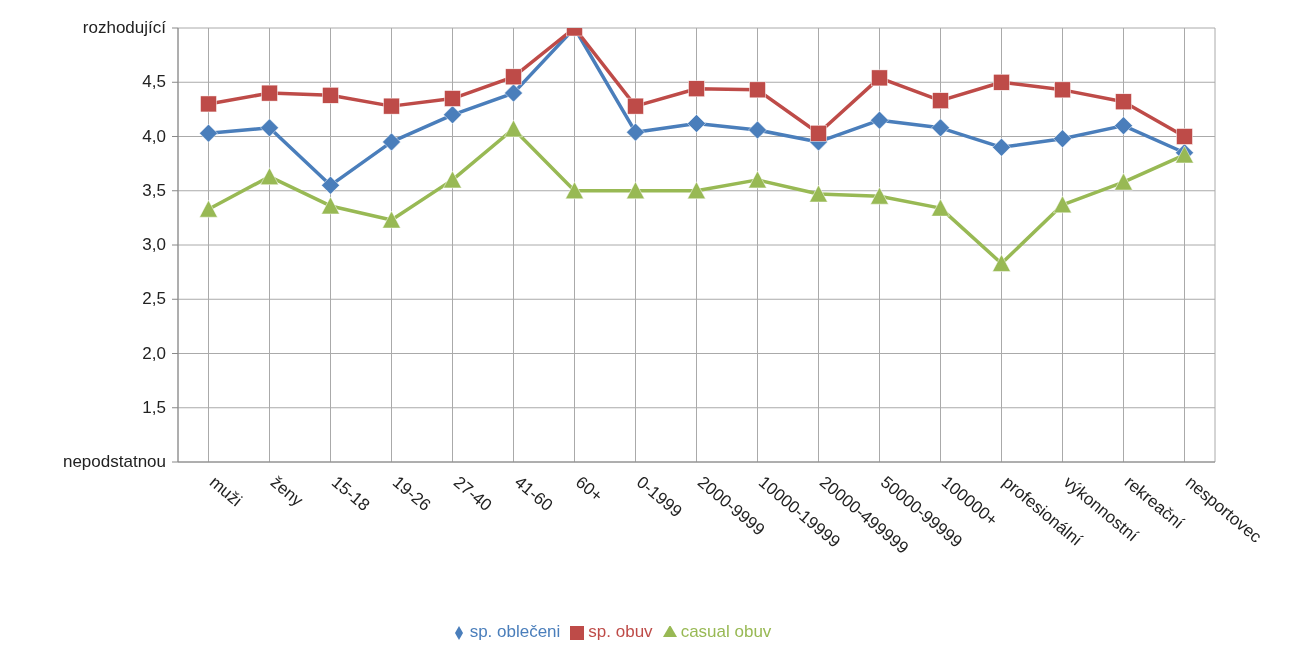  Describe the element at coordinates (515, 631) in the screenshot. I see `legend-label: sp. oblečeni` at that location.